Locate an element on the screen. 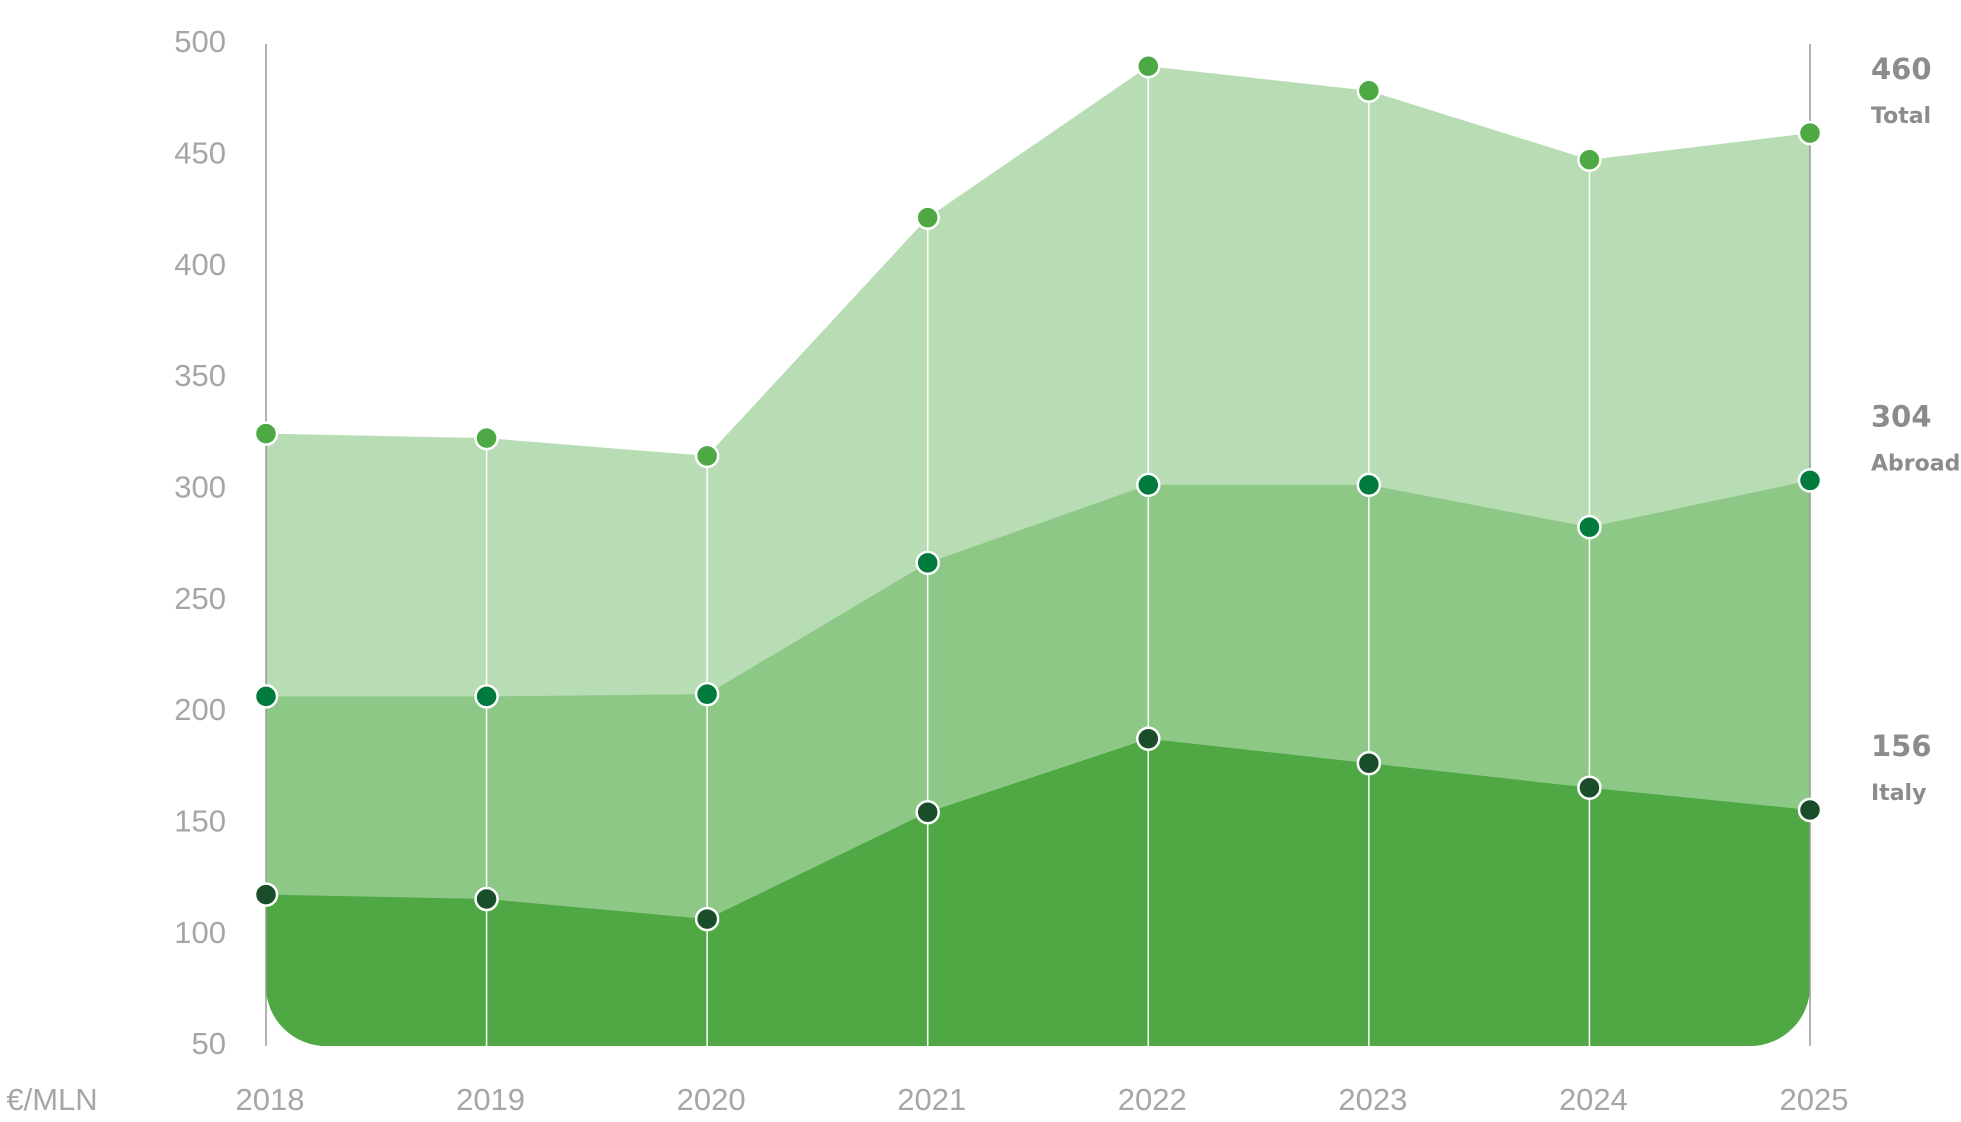 The height and width of the screenshot is (1122, 1961). y-tick-label: 250 is located at coordinates (200, 598).